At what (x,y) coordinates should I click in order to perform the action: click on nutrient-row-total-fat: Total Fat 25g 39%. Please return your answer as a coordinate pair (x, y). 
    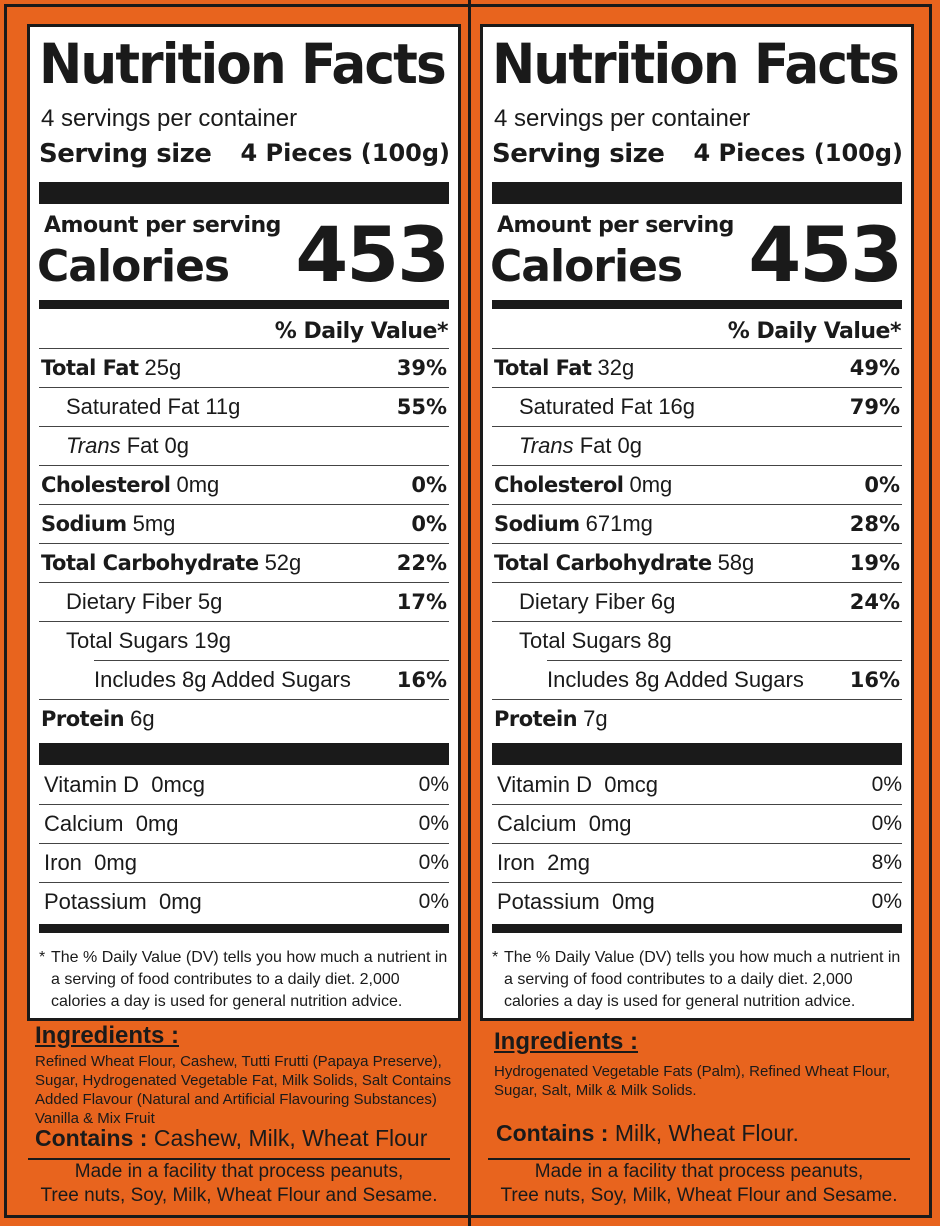
    Looking at the image, I should click on (244, 367).